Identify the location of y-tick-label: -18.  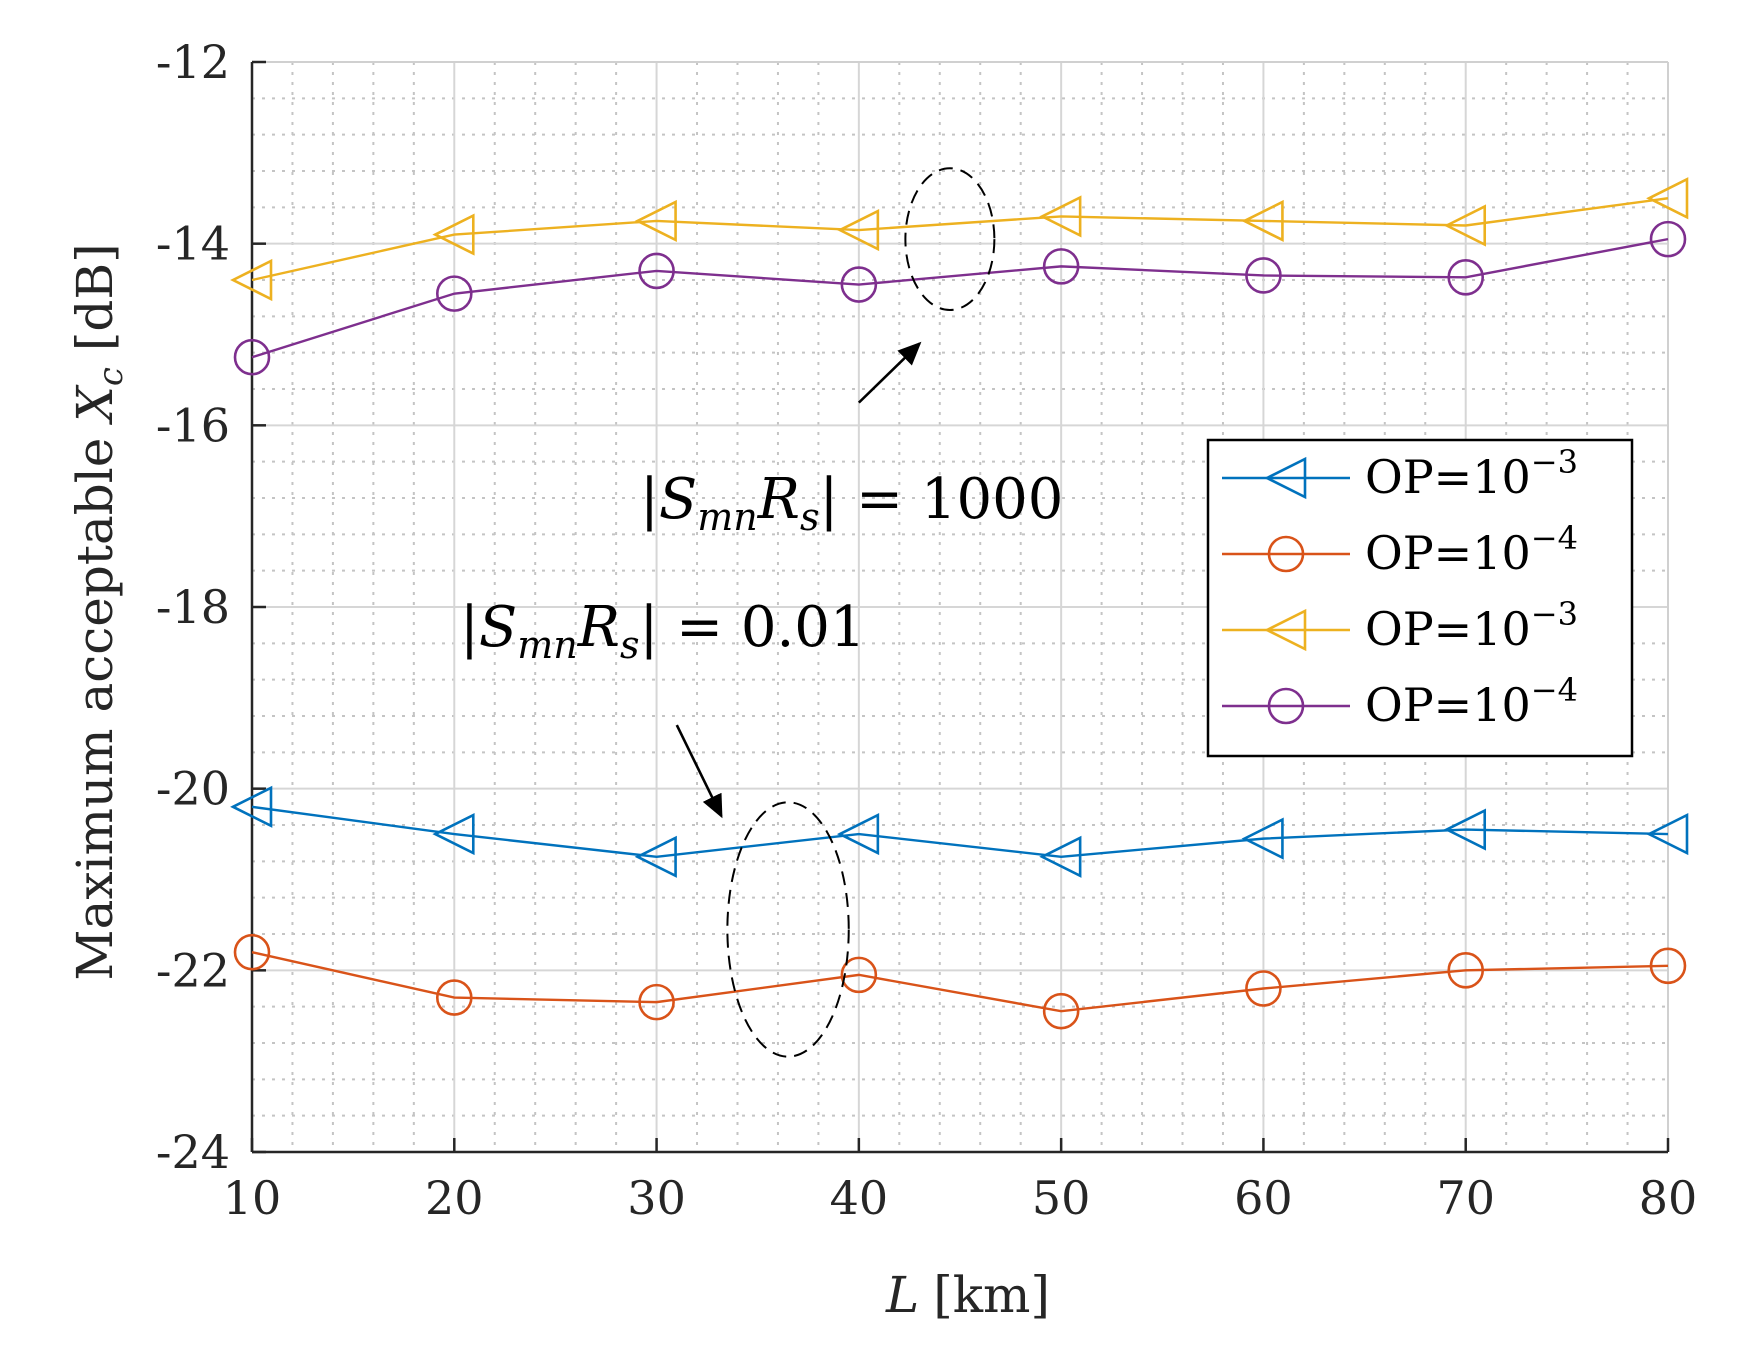
(193, 607).